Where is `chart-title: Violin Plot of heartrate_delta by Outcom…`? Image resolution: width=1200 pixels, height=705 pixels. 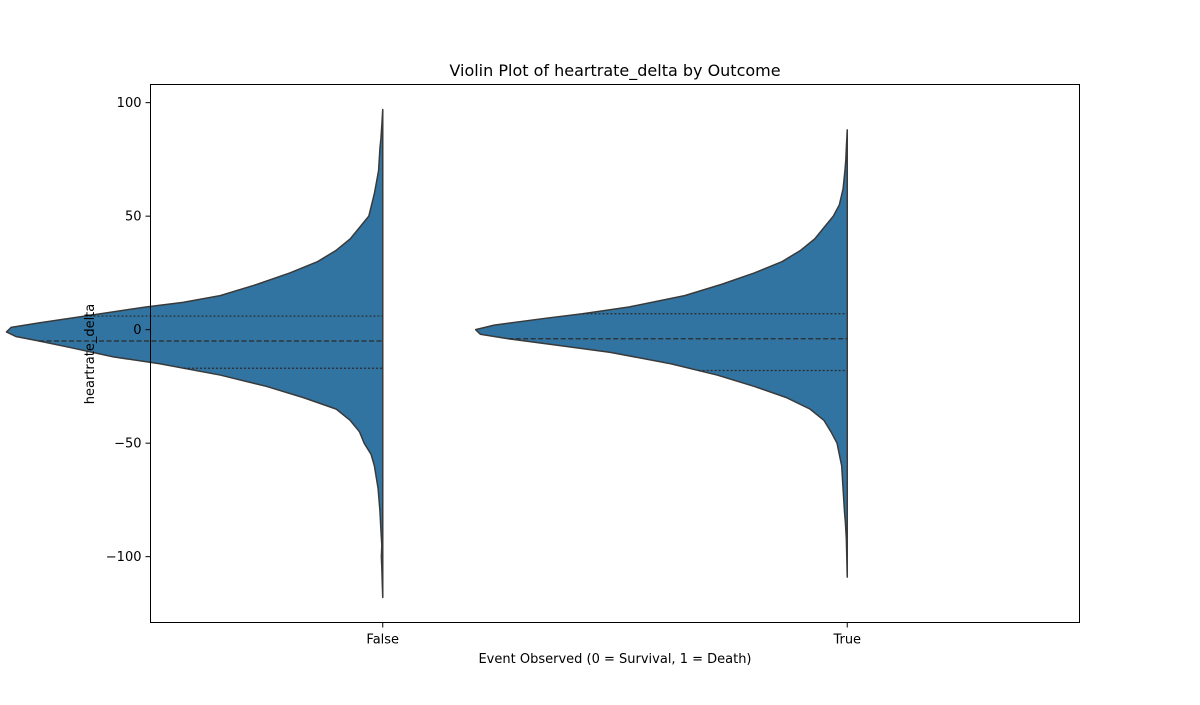
chart-title: Violin Plot of heartrate_delta by Outcom… is located at coordinates (614, 71).